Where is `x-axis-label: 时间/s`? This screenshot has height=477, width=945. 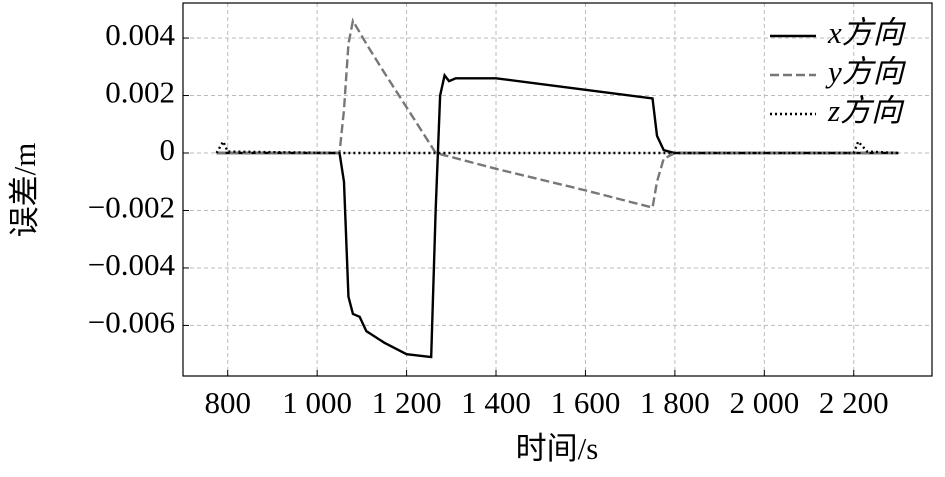
x-axis-label: 时间/s is located at coordinates (557, 448).